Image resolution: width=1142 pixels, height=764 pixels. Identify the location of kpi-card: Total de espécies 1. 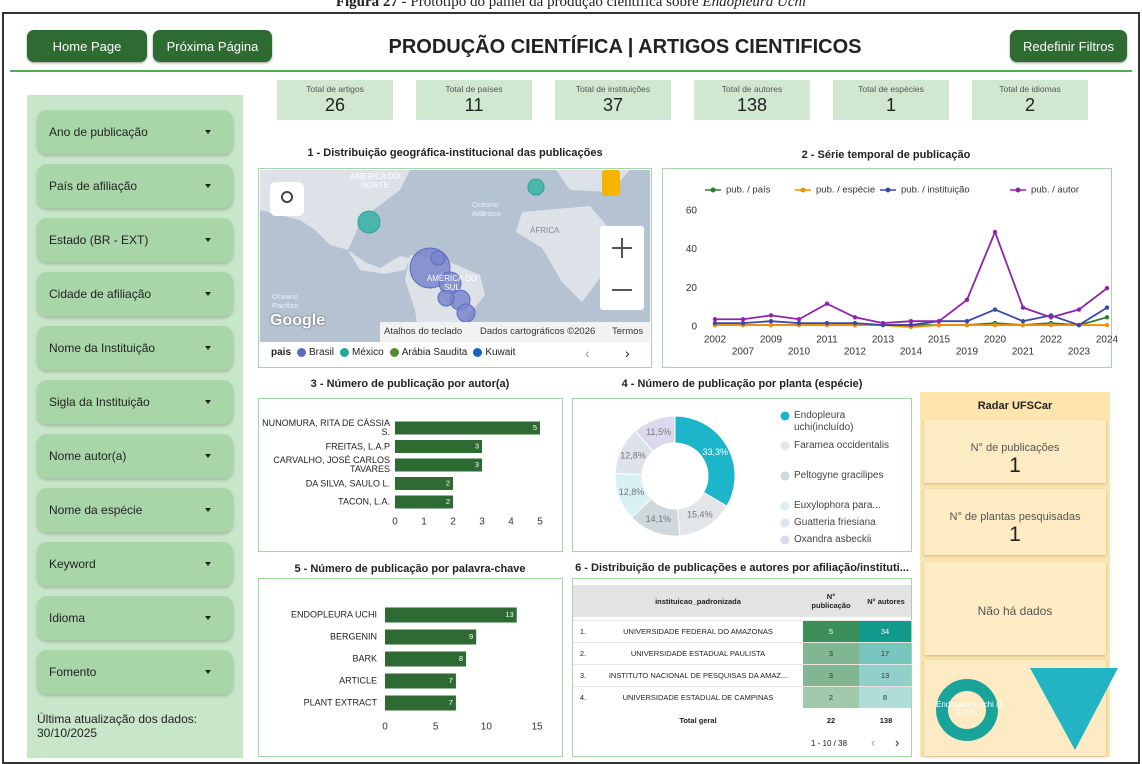
(891, 100).